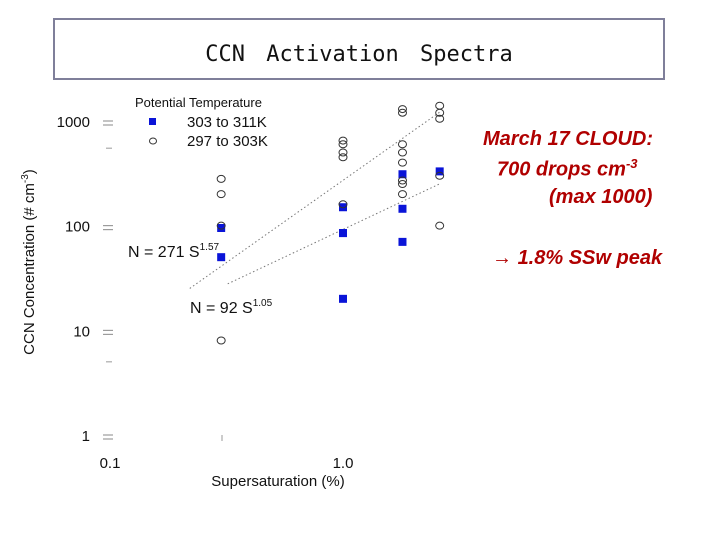 Image resolution: width=720 pixels, height=540 pixels. What do you see at coordinates (81, 331) in the screenshot?
I see `y-tick-label: 10` at bounding box center [81, 331].